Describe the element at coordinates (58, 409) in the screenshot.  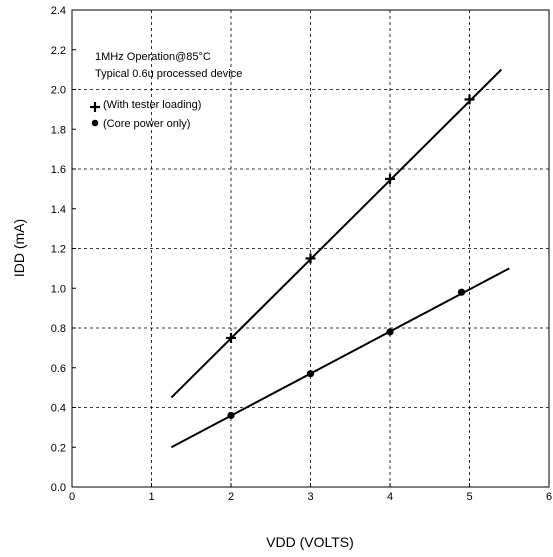
I see `y-tick-label-0.4: 0.4` at that location.